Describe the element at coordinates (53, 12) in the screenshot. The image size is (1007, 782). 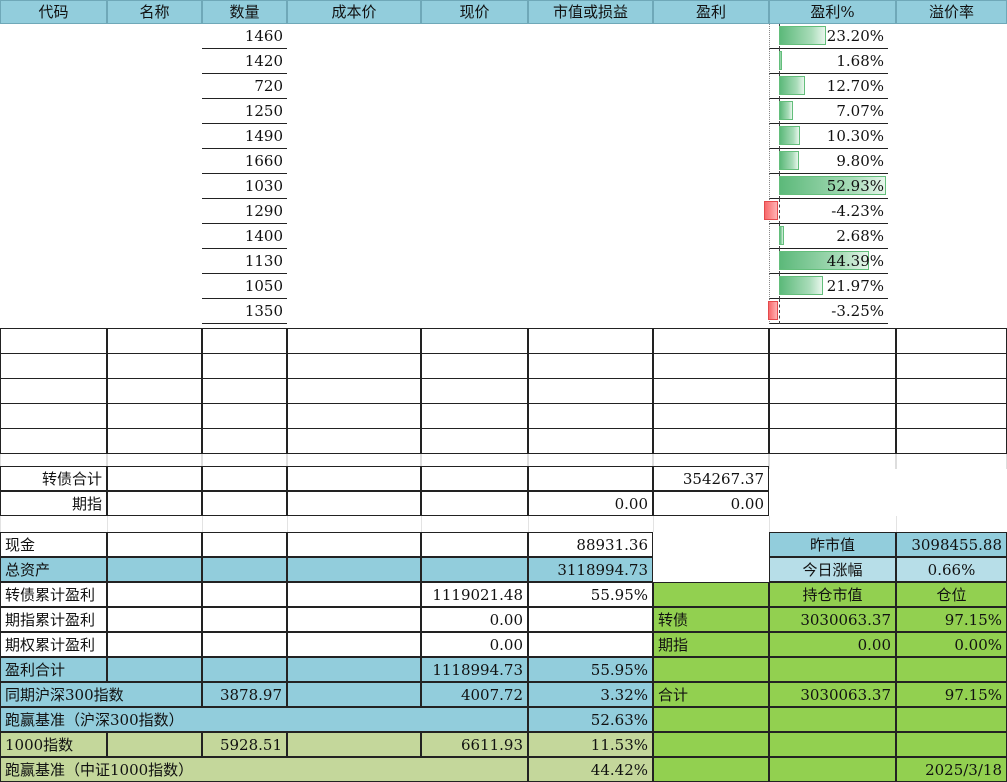
I see `col-code-header: 代码` at that location.